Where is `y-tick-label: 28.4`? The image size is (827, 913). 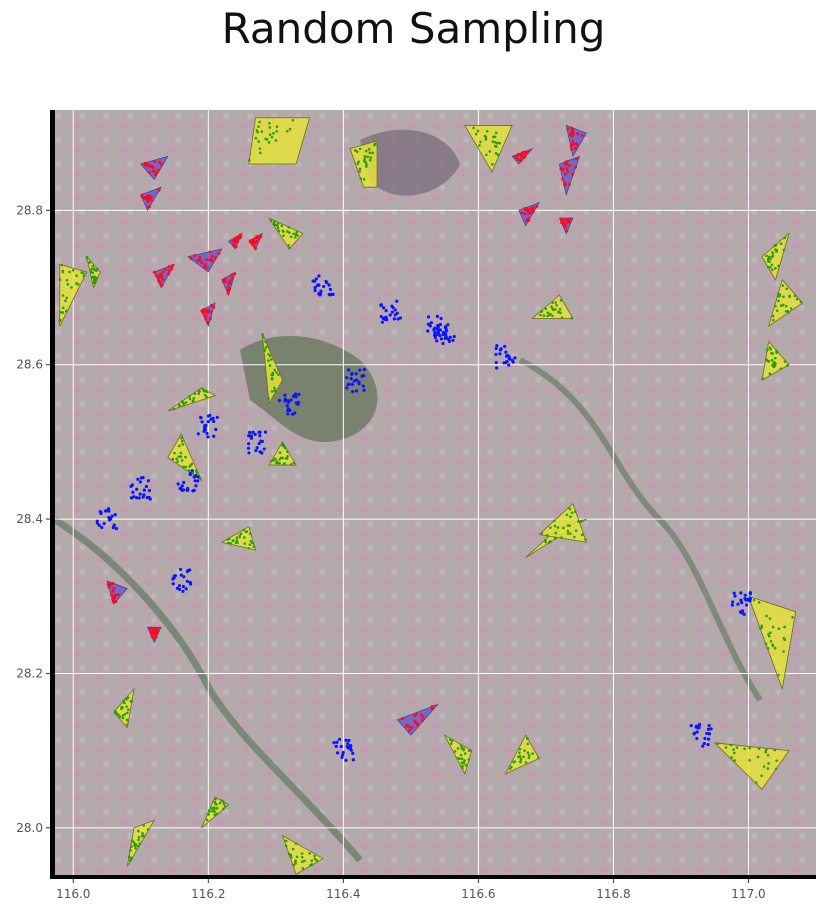
y-tick-label: 28.4 is located at coordinates (29, 519).